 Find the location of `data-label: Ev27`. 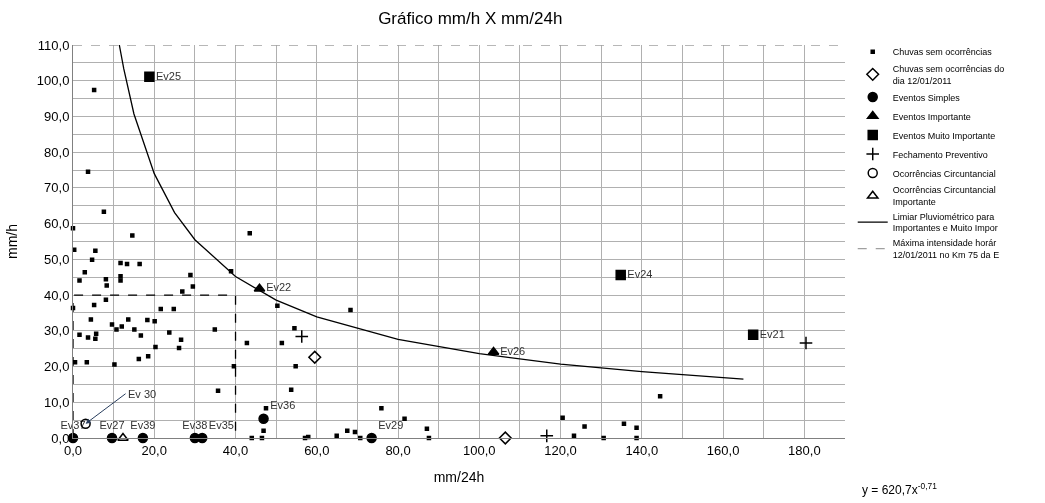

data-label: Ev27 is located at coordinates (112, 424).